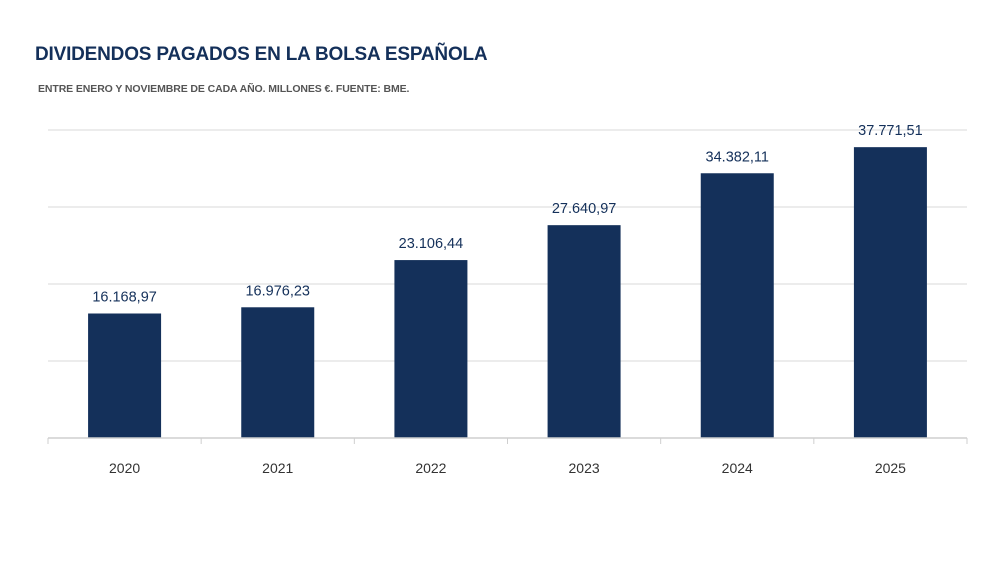 The image size is (990, 573). Describe the element at coordinates (430, 468) in the screenshot. I see `x-tick-label-2022: 2022` at that location.